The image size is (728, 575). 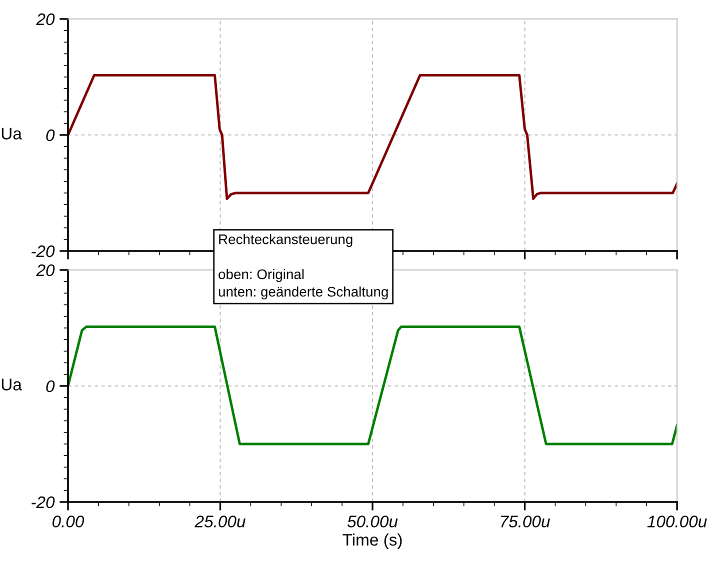 What do you see at coordinates (677, 522) in the screenshot?
I see `x-tick-label: 100.00u` at bounding box center [677, 522].